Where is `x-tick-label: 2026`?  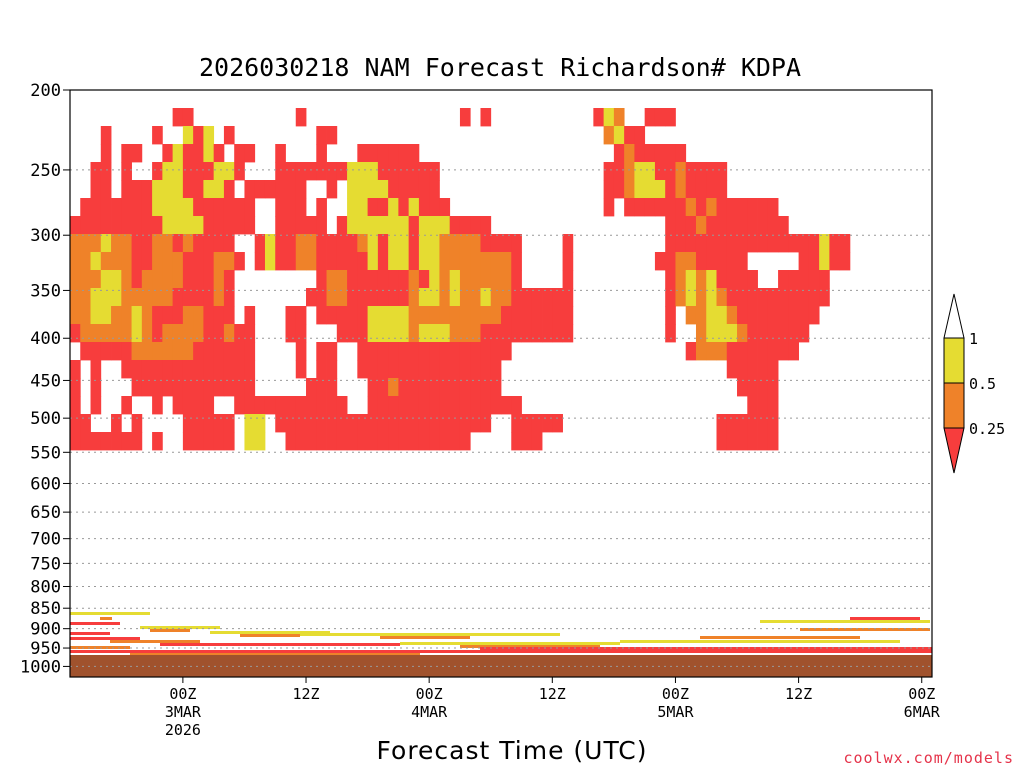 x-tick-label: 2026 is located at coordinates (183, 730).